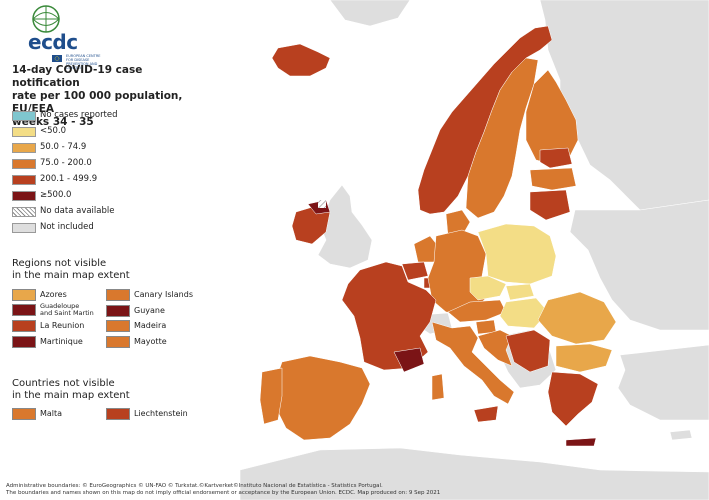 The height and width of the screenshot is (500, 709). I want to click on spain, so click(322, 398).